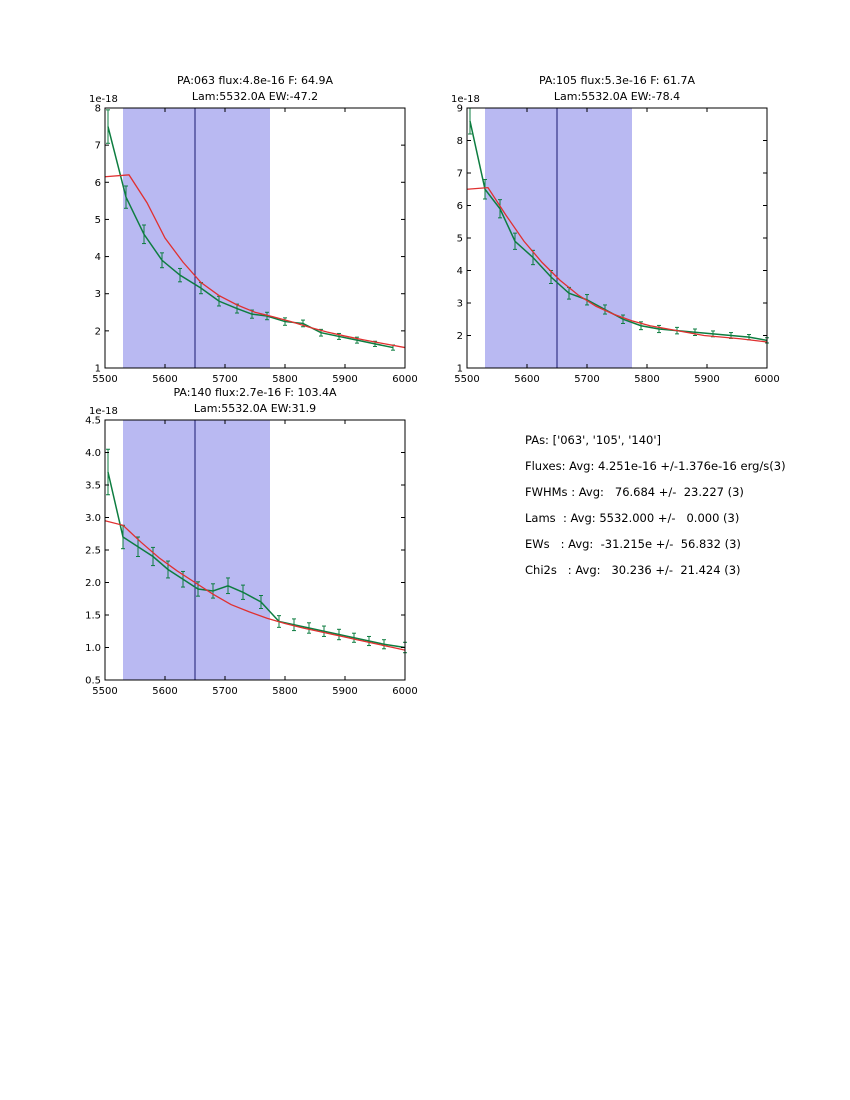 This screenshot has height=1100, width=850. What do you see at coordinates (93, 421) in the screenshot?
I see `y-tick-label: 4.5` at bounding box center [93, 421].